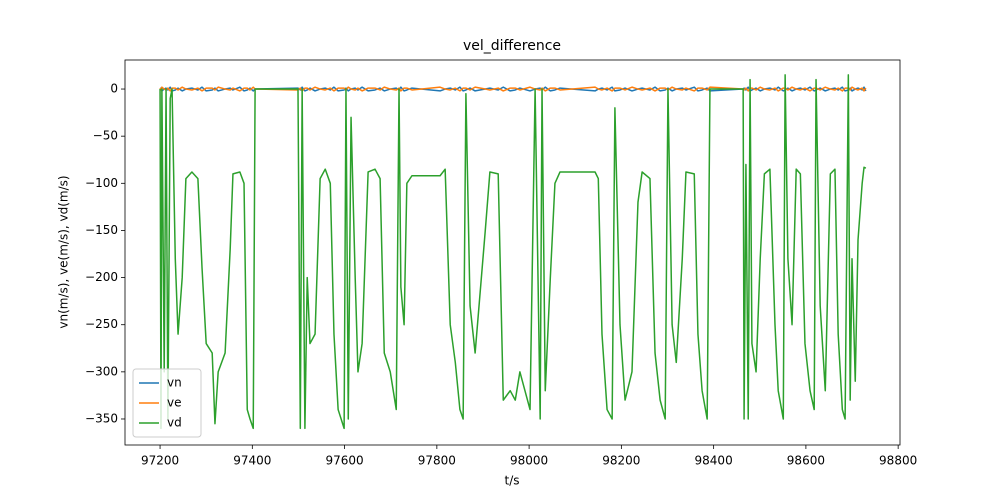 This screenshot has width=1000, height=500. Describe the element at coordinates (344, 461) in the screenshot. I see `x-tick-label: 97600` at that location.